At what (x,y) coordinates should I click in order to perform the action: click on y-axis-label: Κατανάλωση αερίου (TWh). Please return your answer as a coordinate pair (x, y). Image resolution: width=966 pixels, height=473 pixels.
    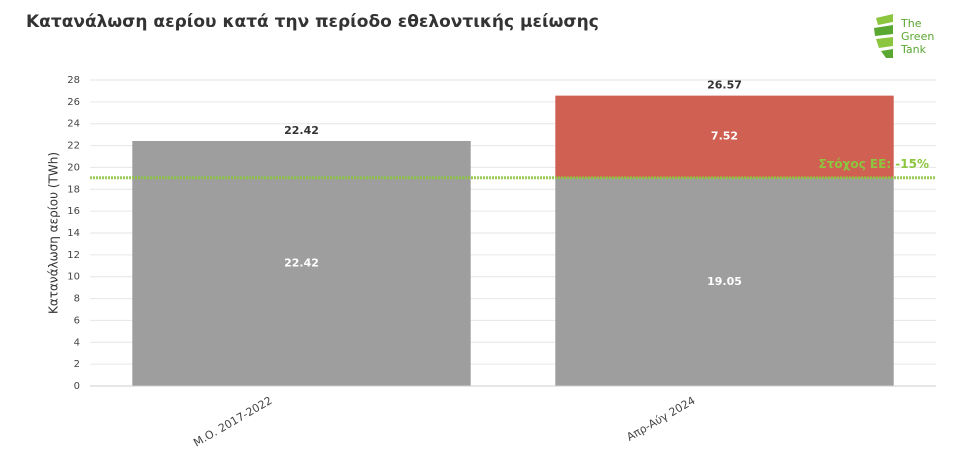
    Looking at the image, I should click on (54, 233).